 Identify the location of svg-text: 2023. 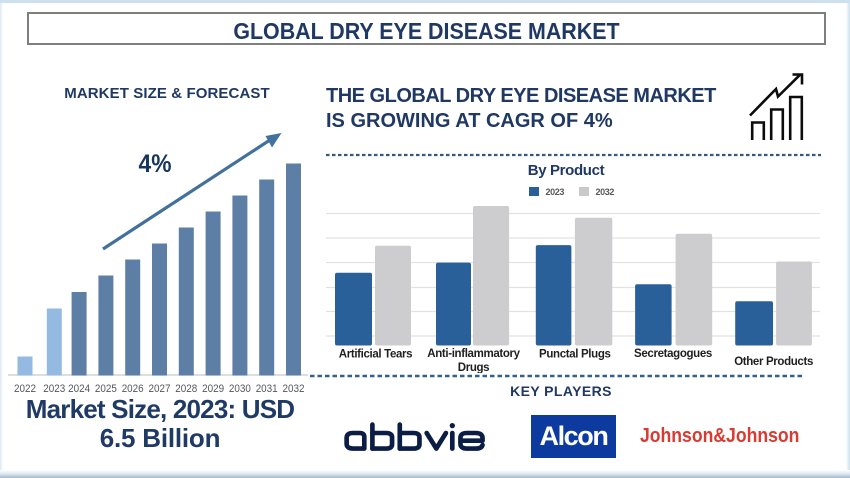
(54, 389).